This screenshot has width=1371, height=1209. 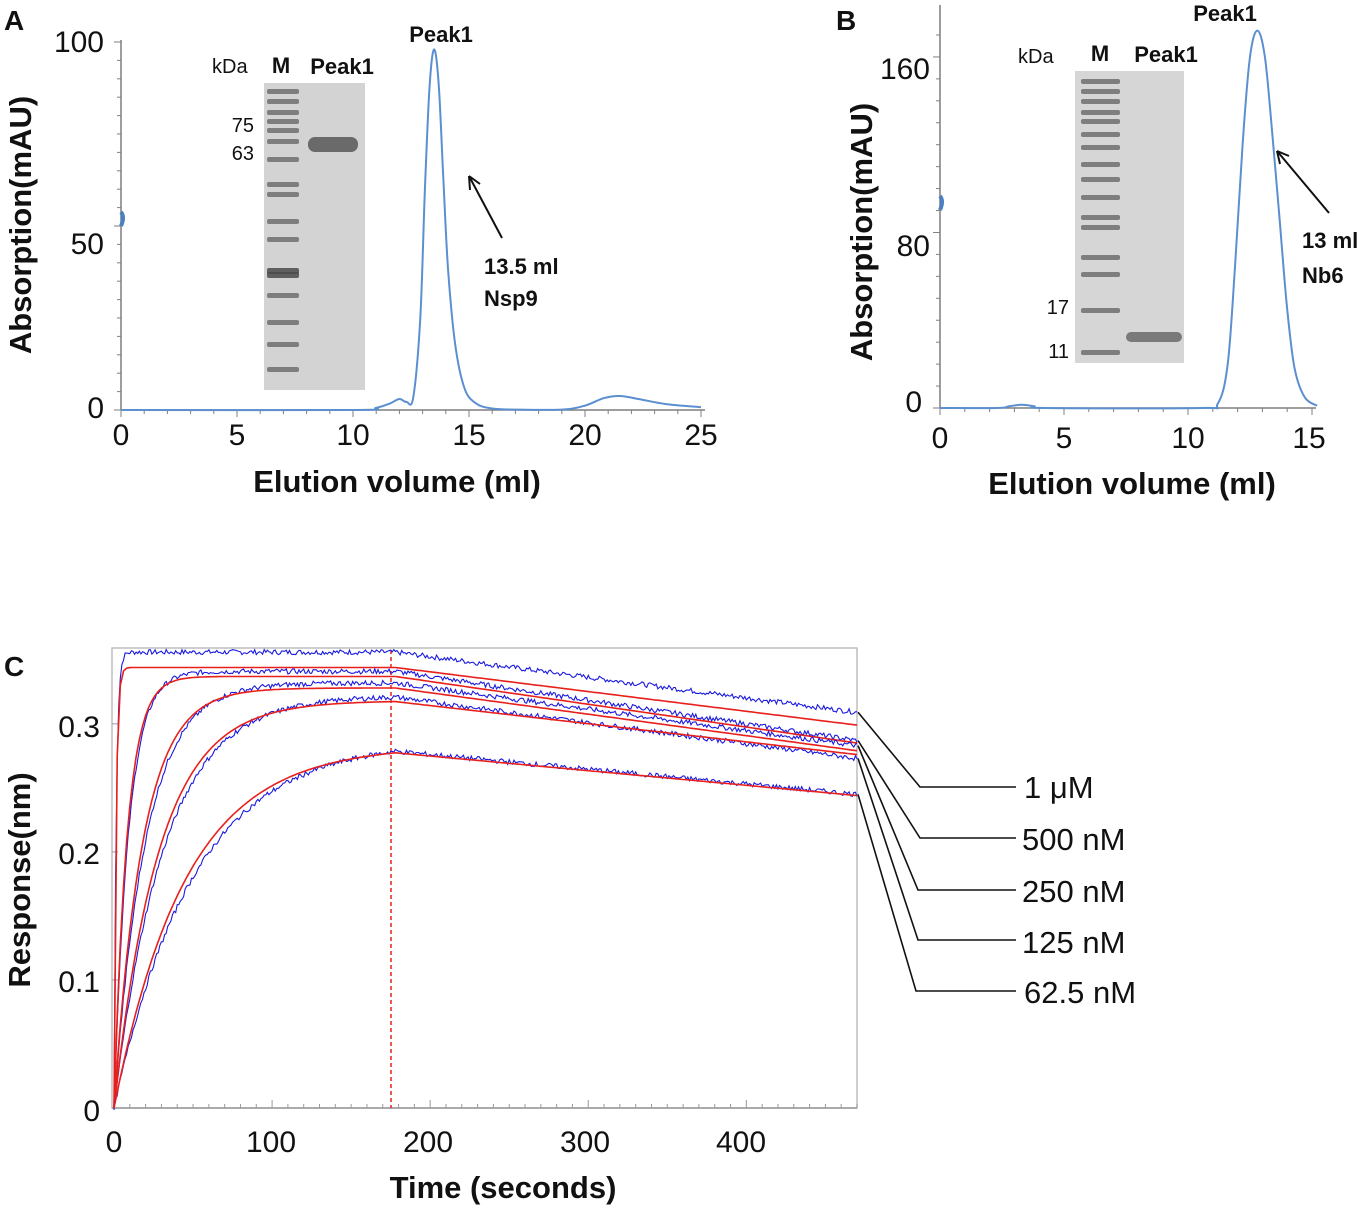 I want to click on panel-b-ytick: 160, so click(x=905, y=69).